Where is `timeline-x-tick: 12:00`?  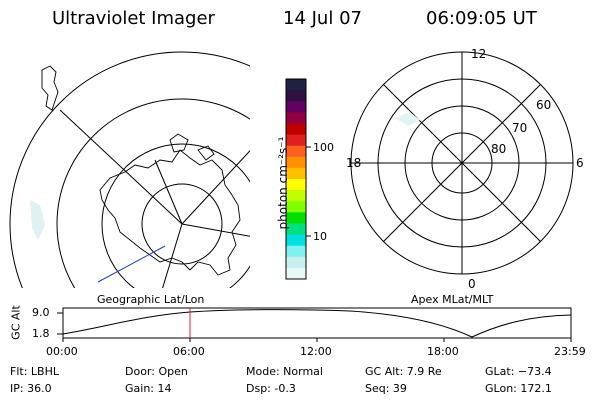
timeline-x-tick: 12:00 is located at coordinates (316, 351).